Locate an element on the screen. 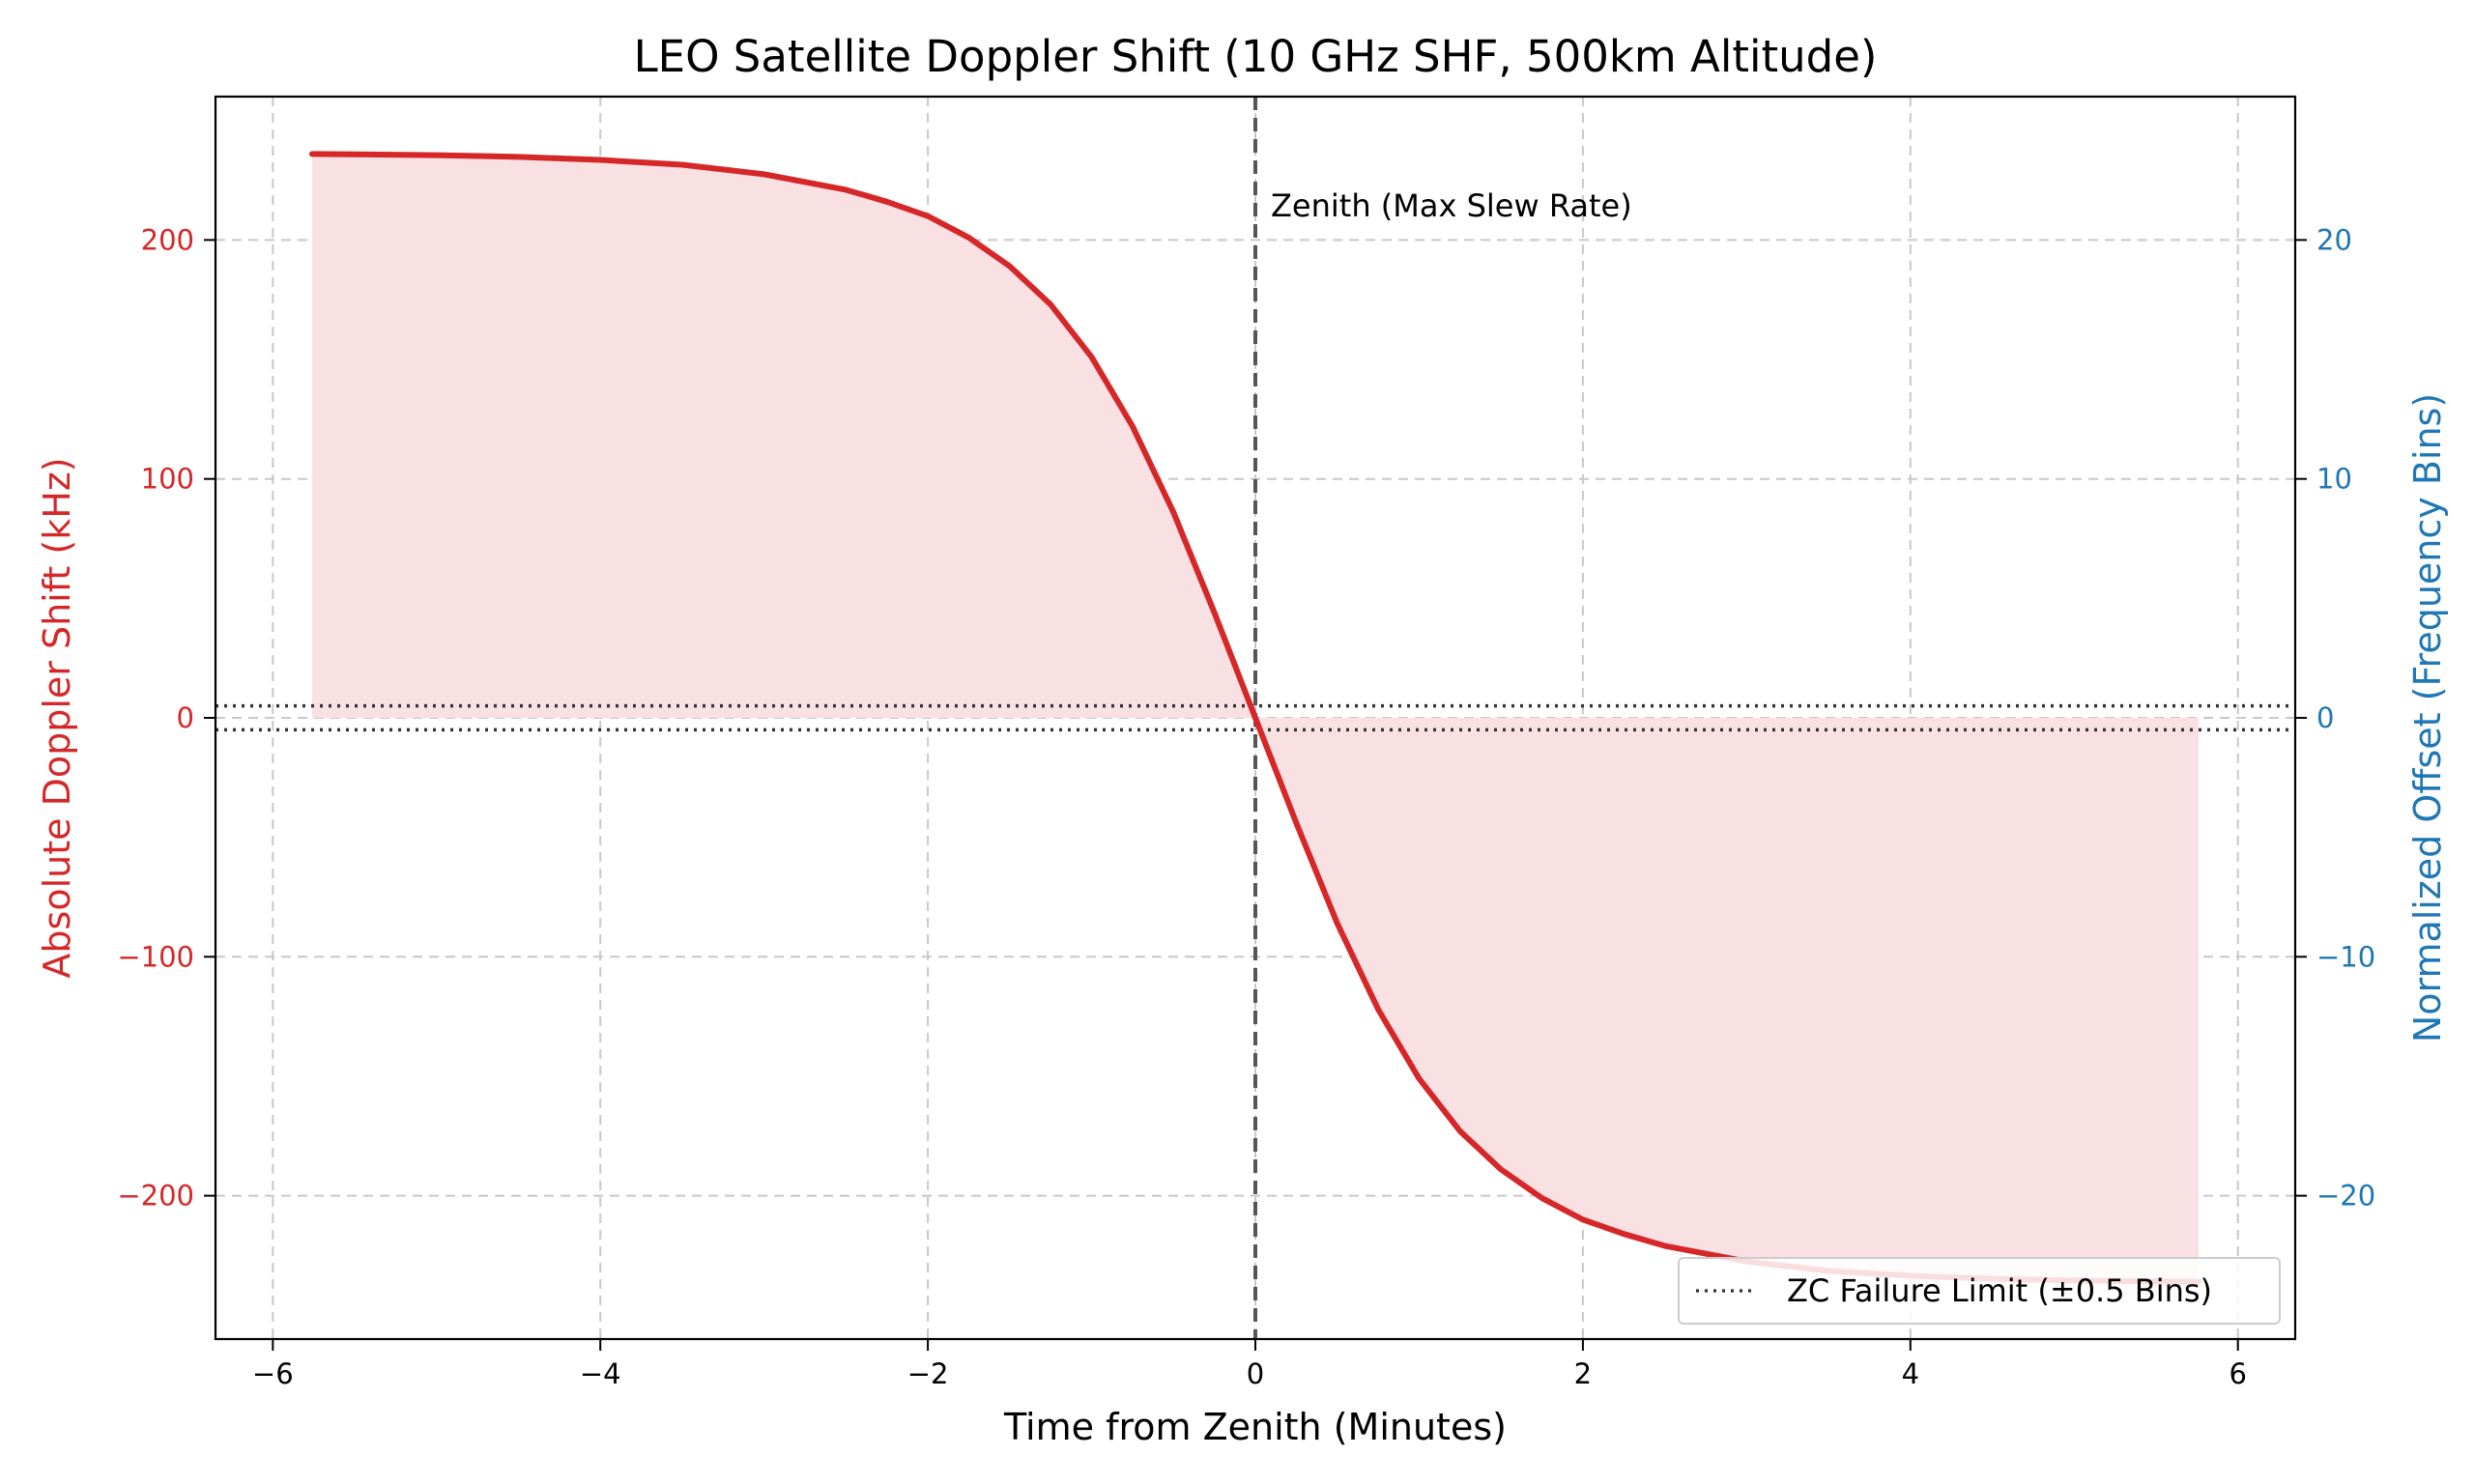  x-tick-label: −2 is located at coordinates (928, 1373).